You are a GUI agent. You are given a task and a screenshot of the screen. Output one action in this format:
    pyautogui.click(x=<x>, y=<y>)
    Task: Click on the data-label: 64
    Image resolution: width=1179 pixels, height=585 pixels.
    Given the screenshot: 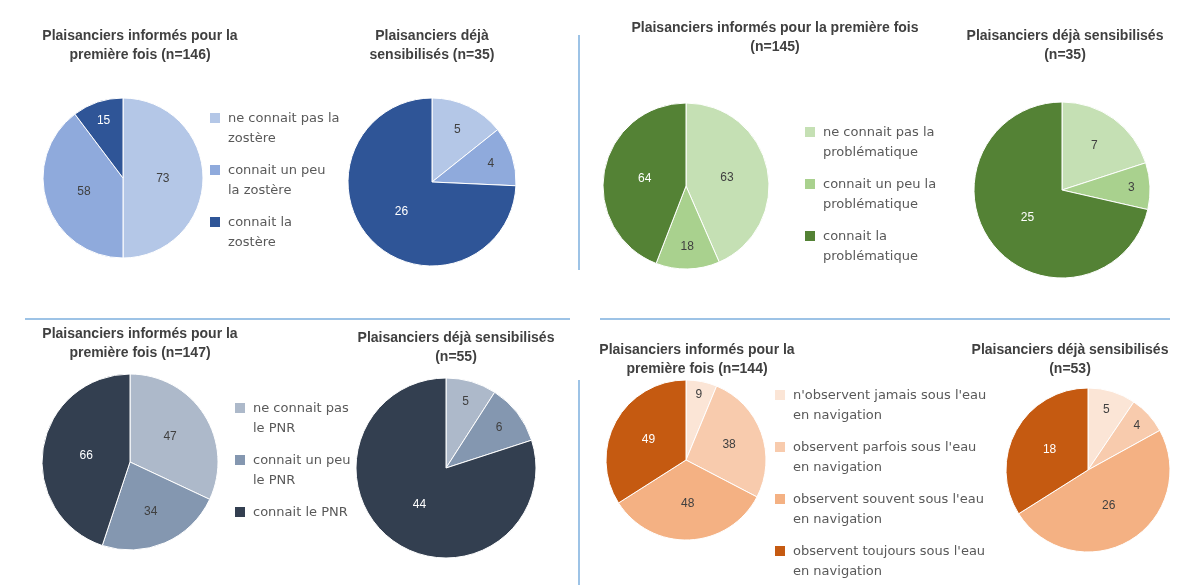 What is the action you would take?
    pyautogui.click(x=645, y=178)
    